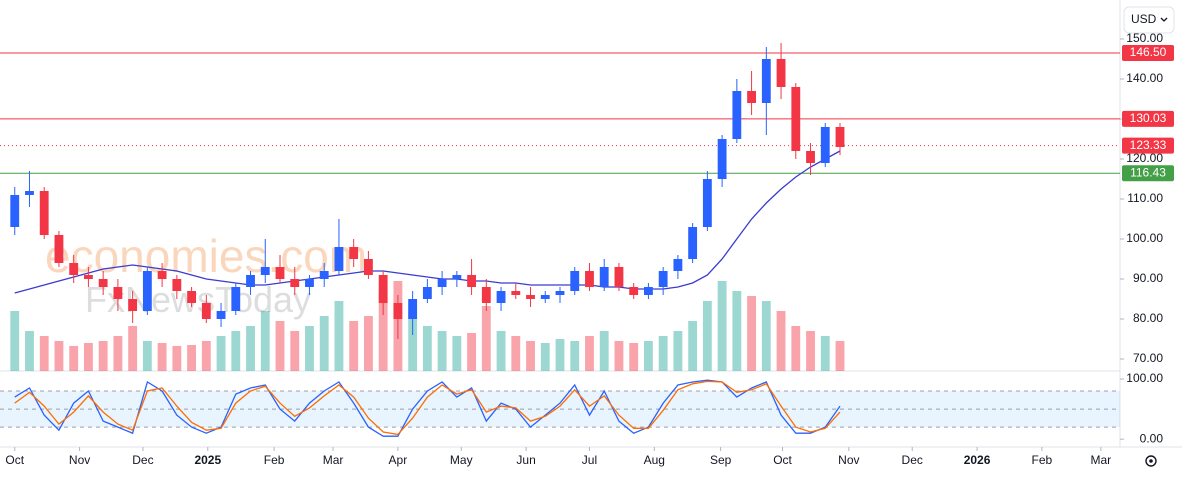 The image size is (1182, 477). Describe the element at coordinates (1144, 158) in the screenshot. I see `y-tick-label: 120.00` at that location.